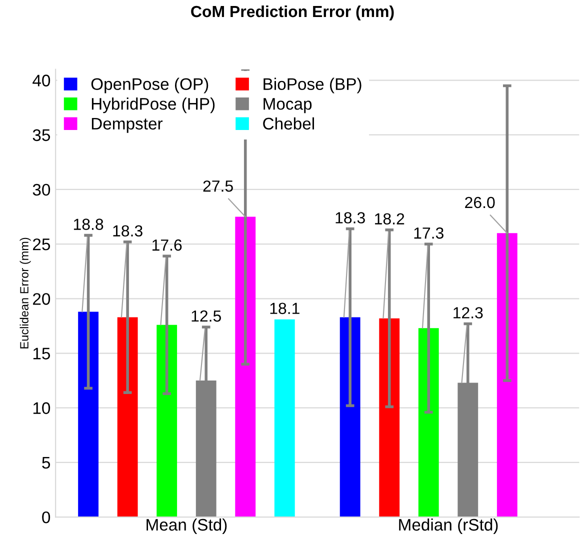 The image size is (585, 546). I want to click on legend-label: HybridPose (HP), so click(153, 106).